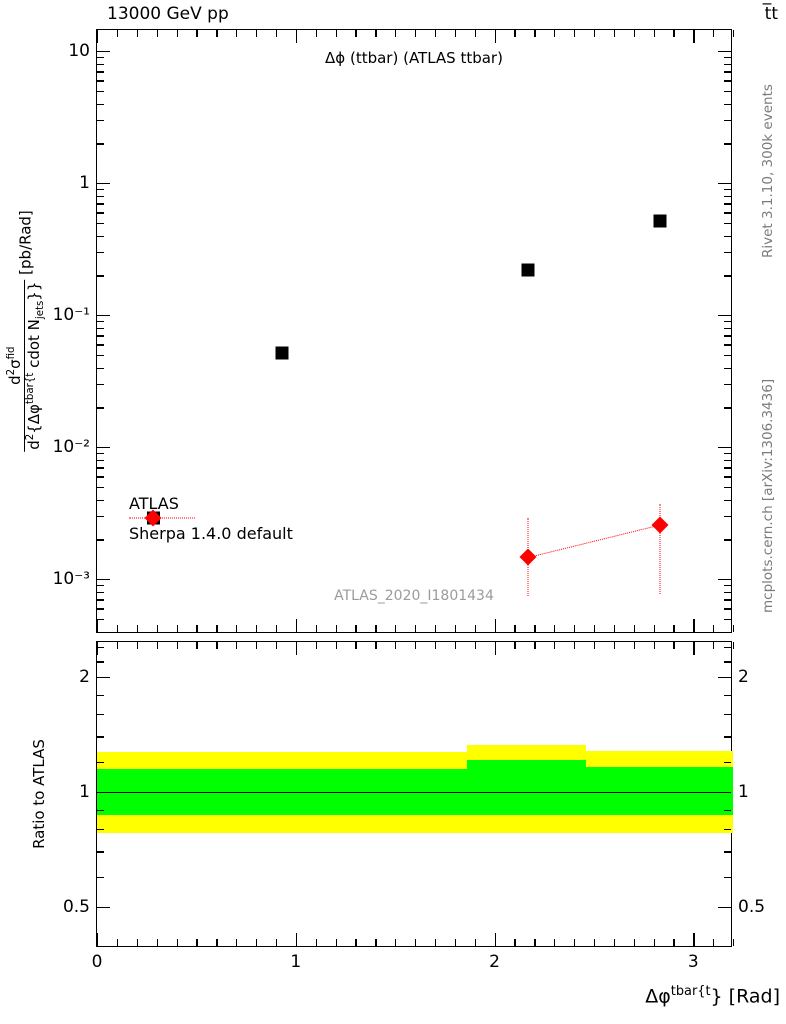  What do you see at coordinates (659, 549) in the screenshot?
I see `error-bar-sherpa` at bounding box center [659, 549].